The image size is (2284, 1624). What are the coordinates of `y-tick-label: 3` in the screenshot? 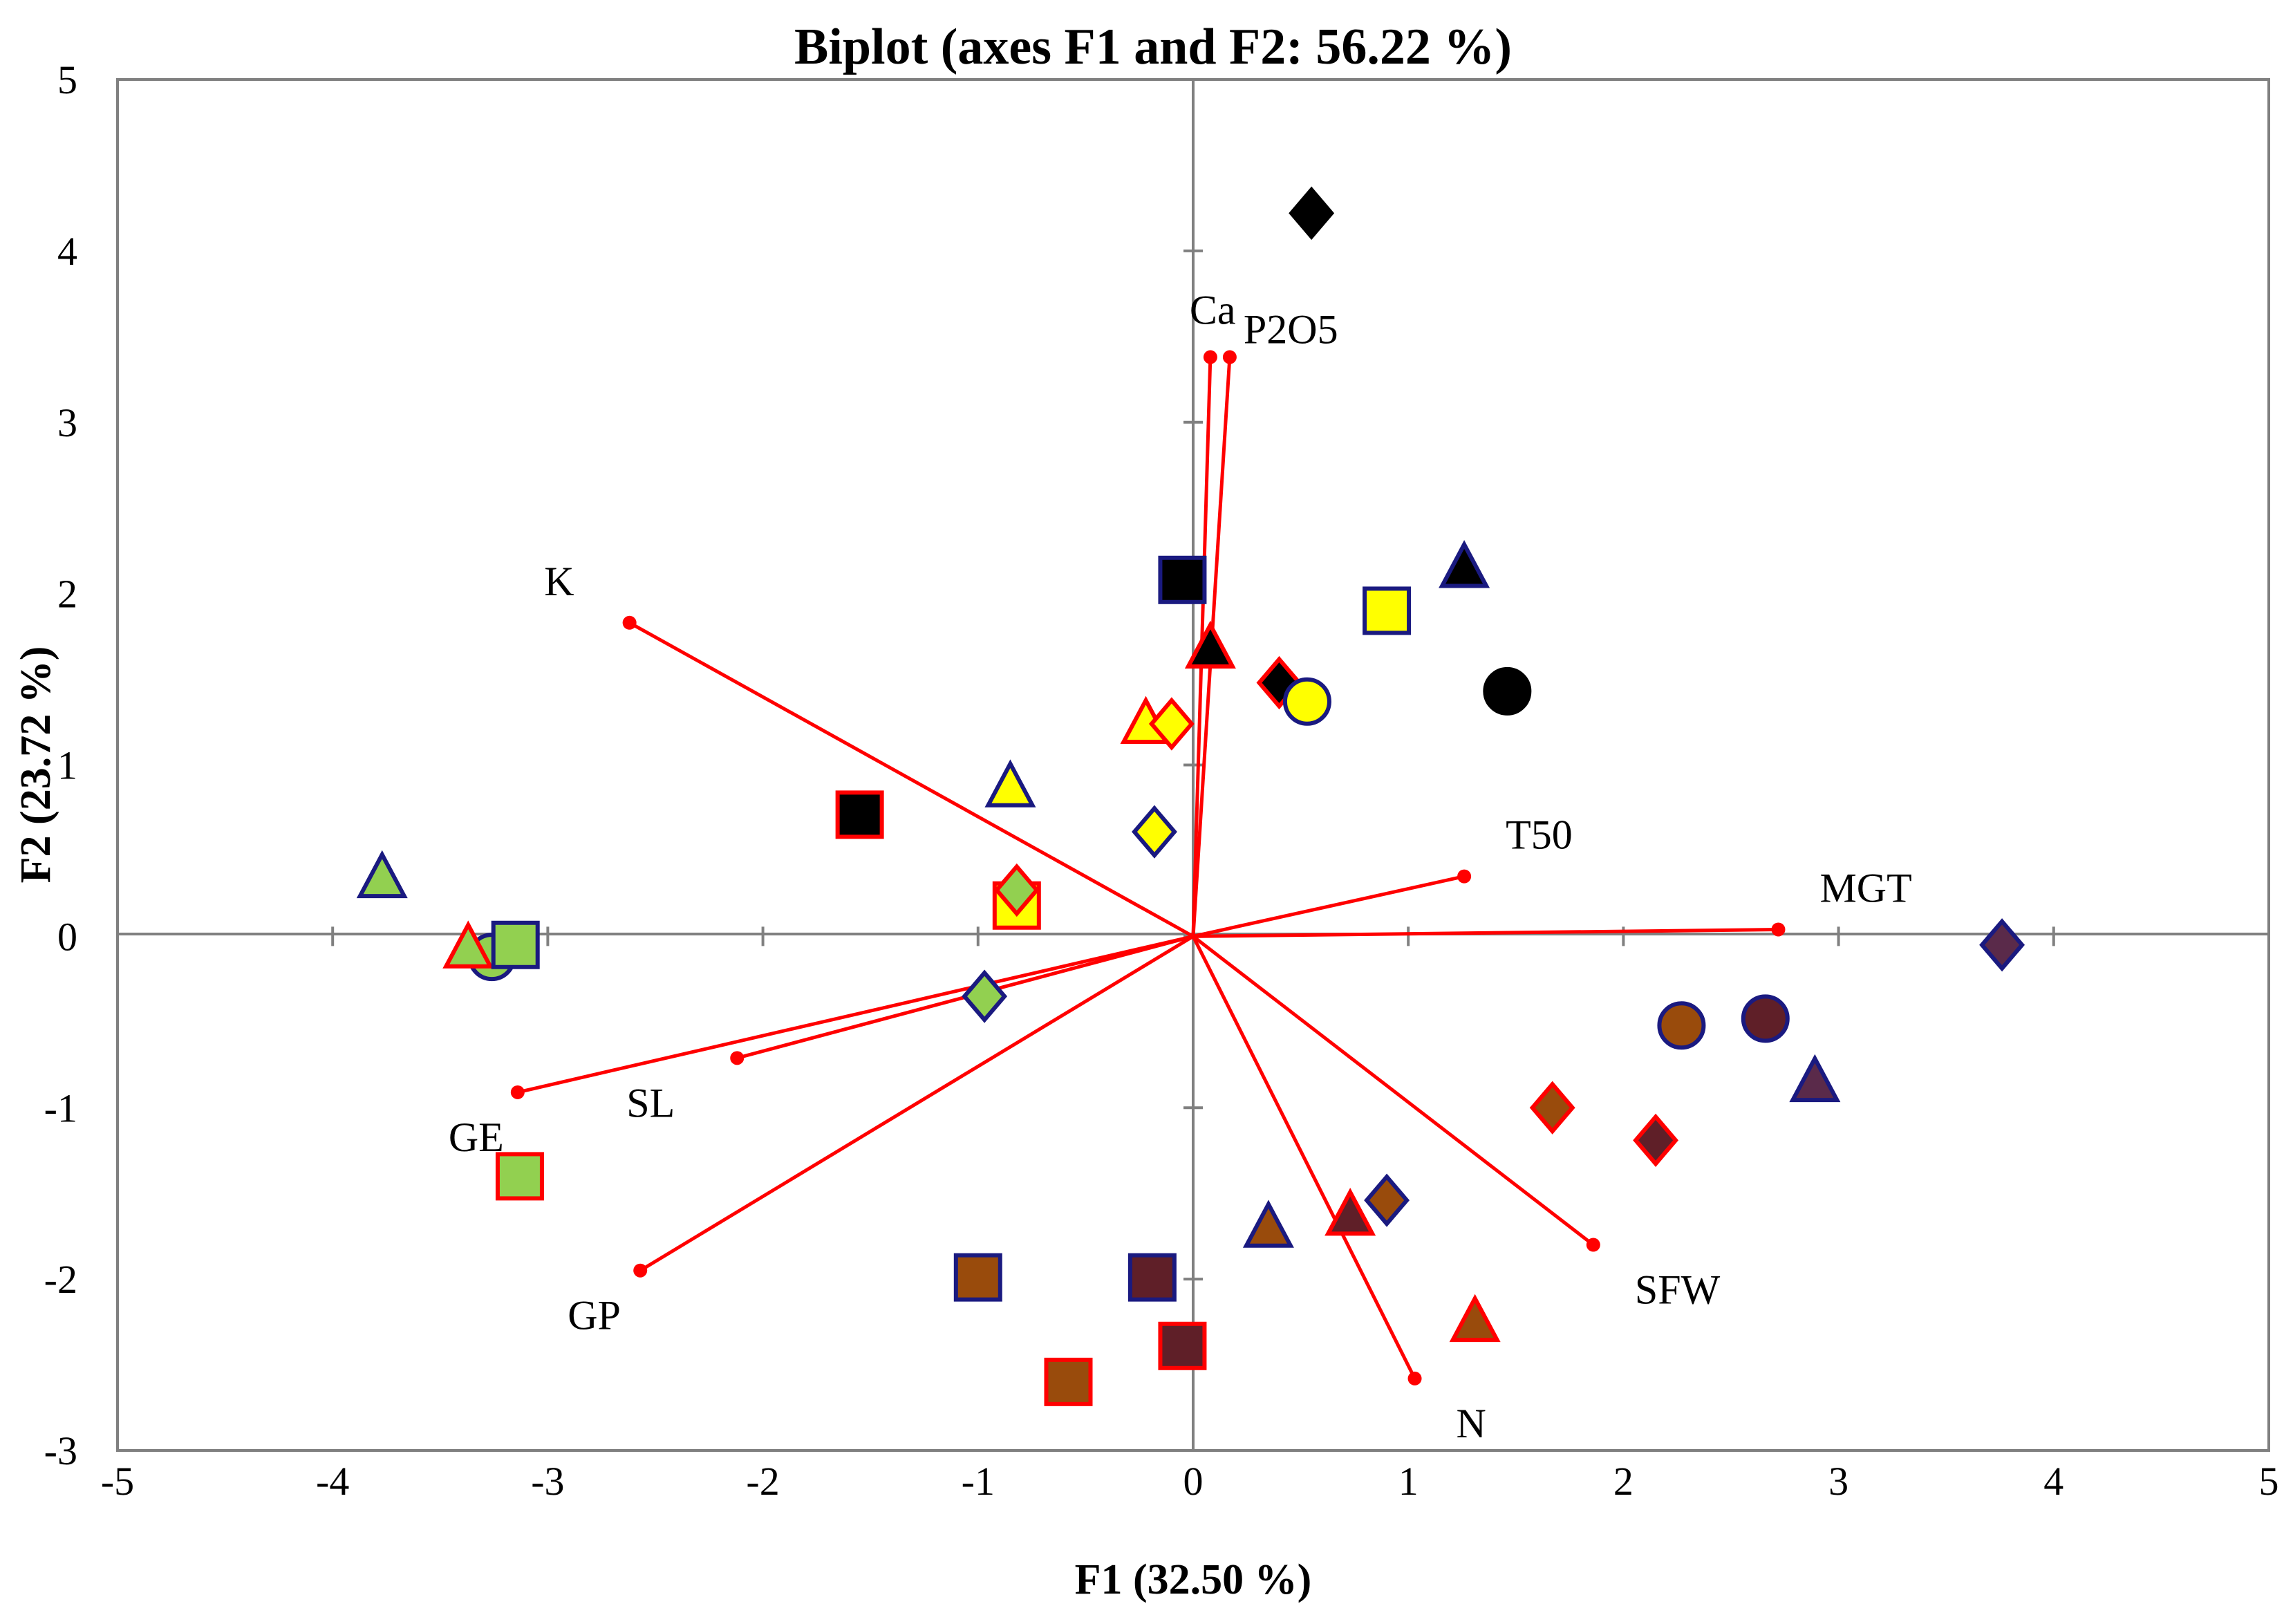 It's located at (67, 422).